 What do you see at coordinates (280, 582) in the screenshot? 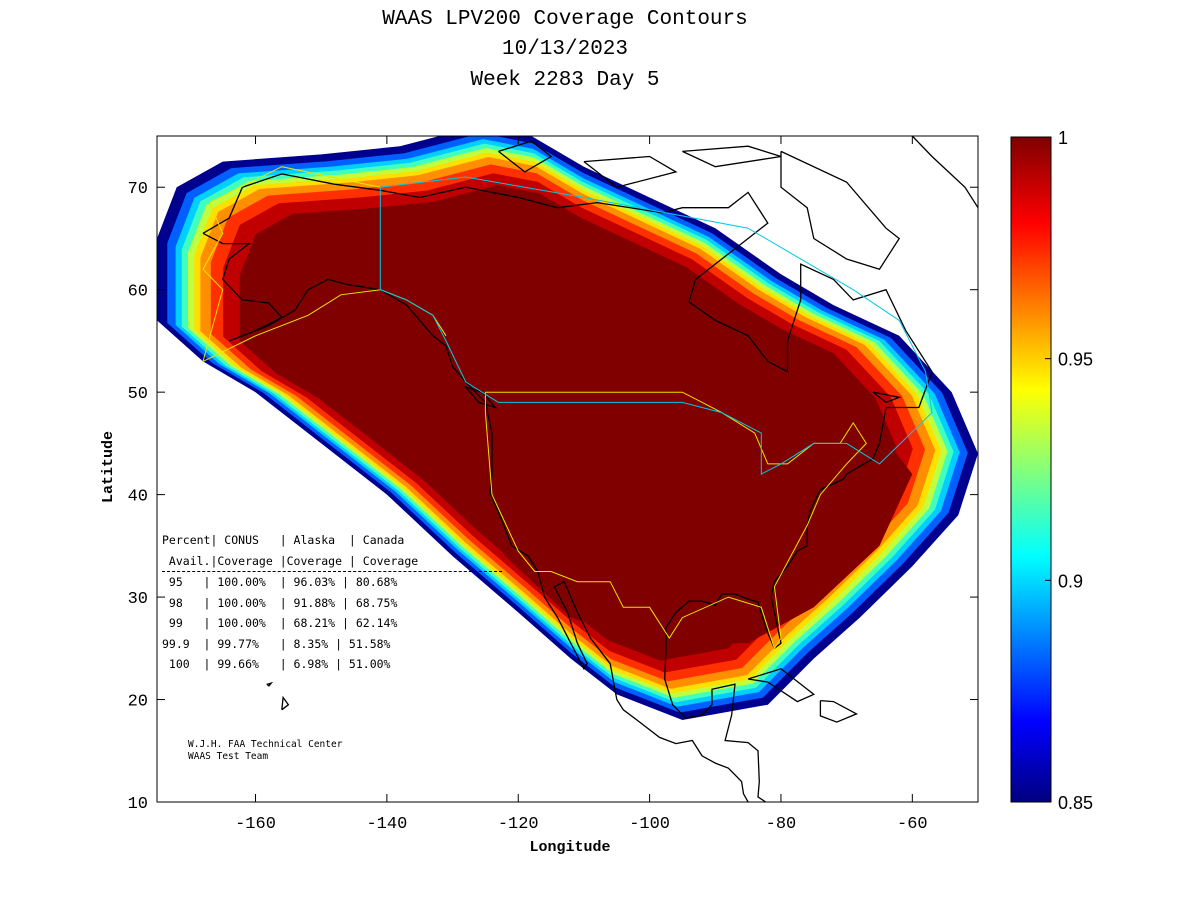
I see `table-row-0: 95 | 100.00% | 96.03% | 80.68%` at bounding box center [280, 582].